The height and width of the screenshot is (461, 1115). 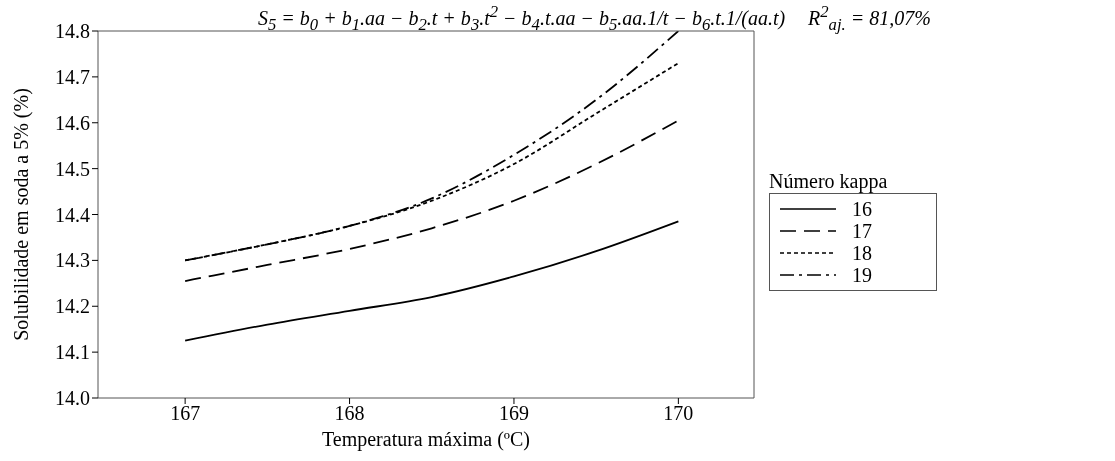 I want to click on x-tick-label: 170, so click(x=678, y=413).